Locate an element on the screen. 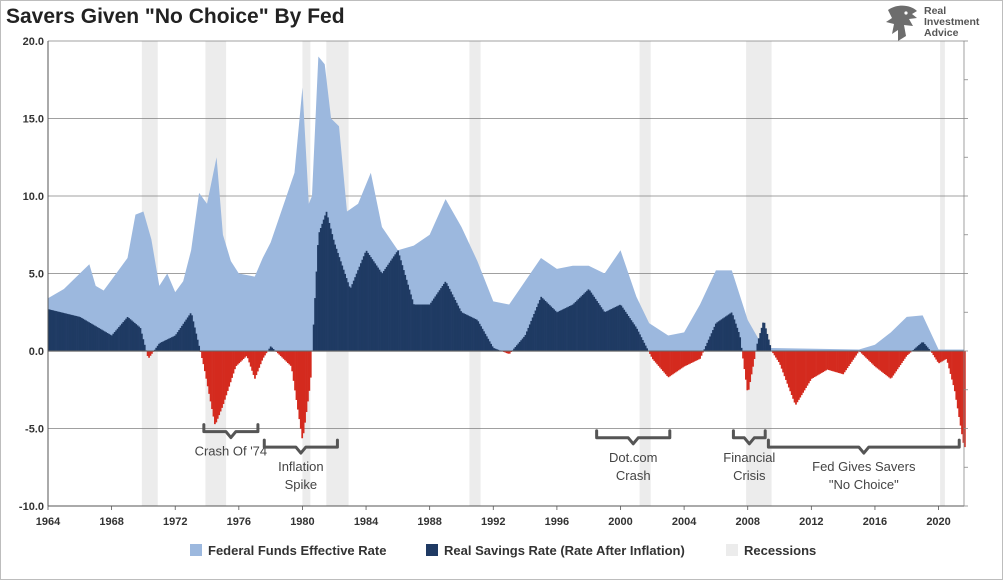 This screenshot has height=580, width=1003. y-tick-label: 5.0 is located at coordinates (36, 275).